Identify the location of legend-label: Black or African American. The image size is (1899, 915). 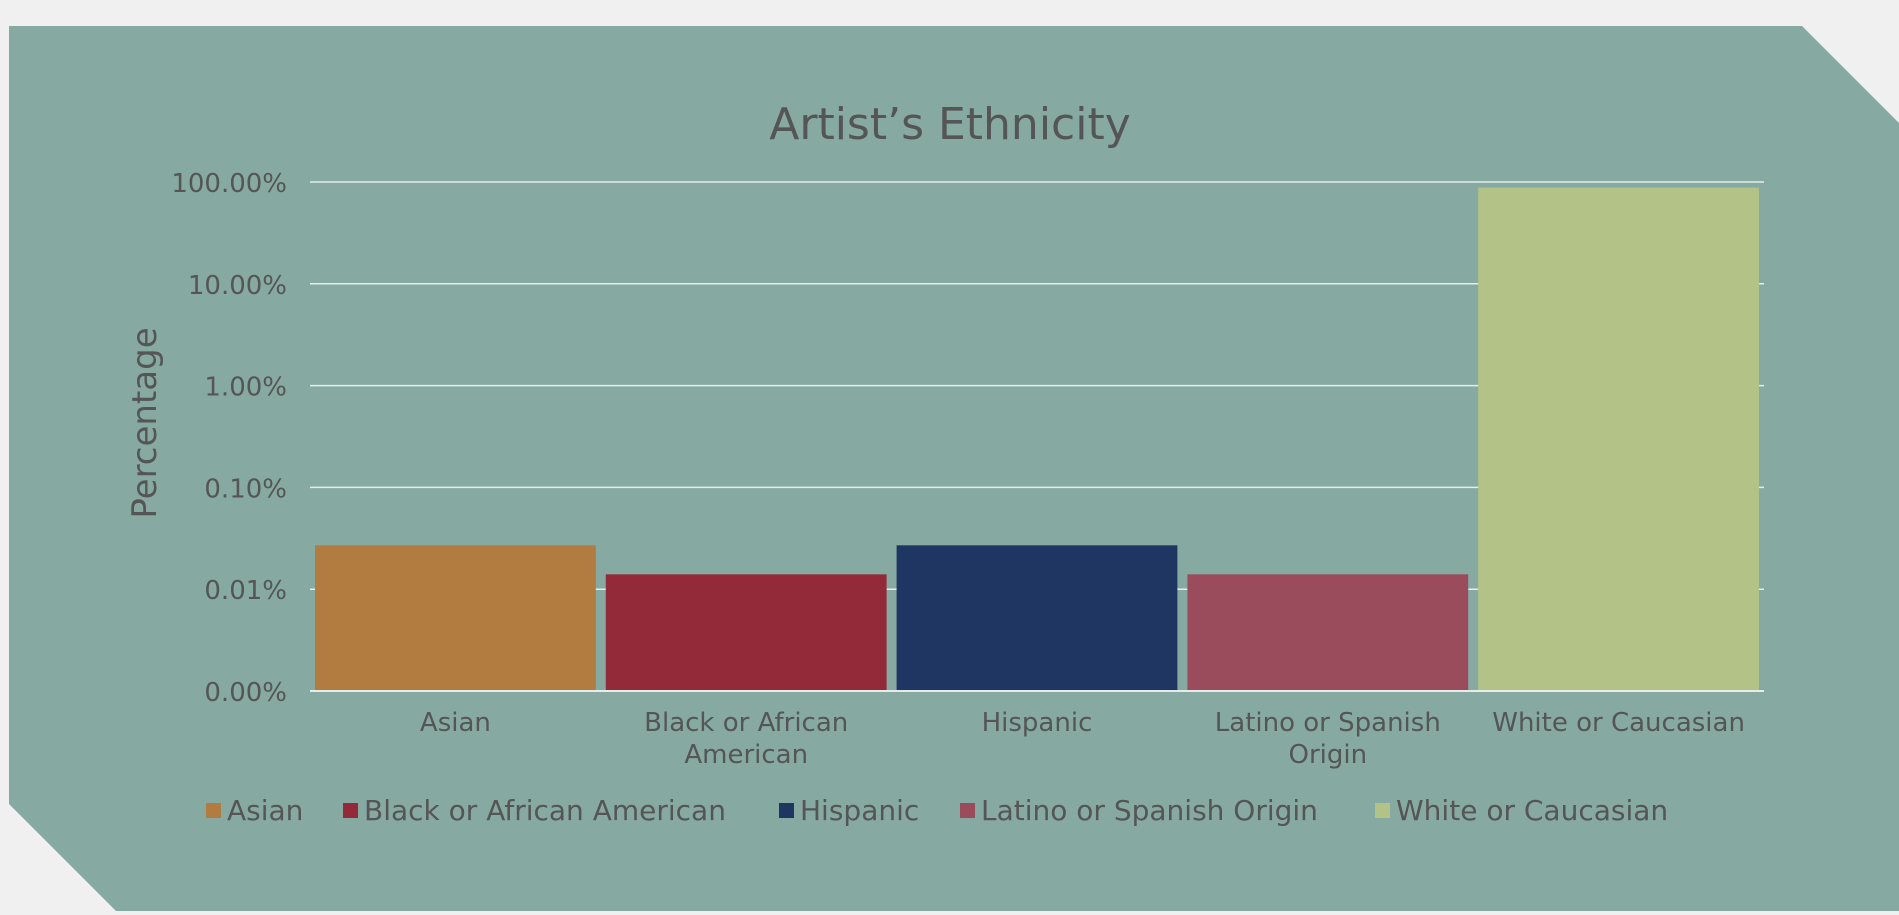
(545, 810).